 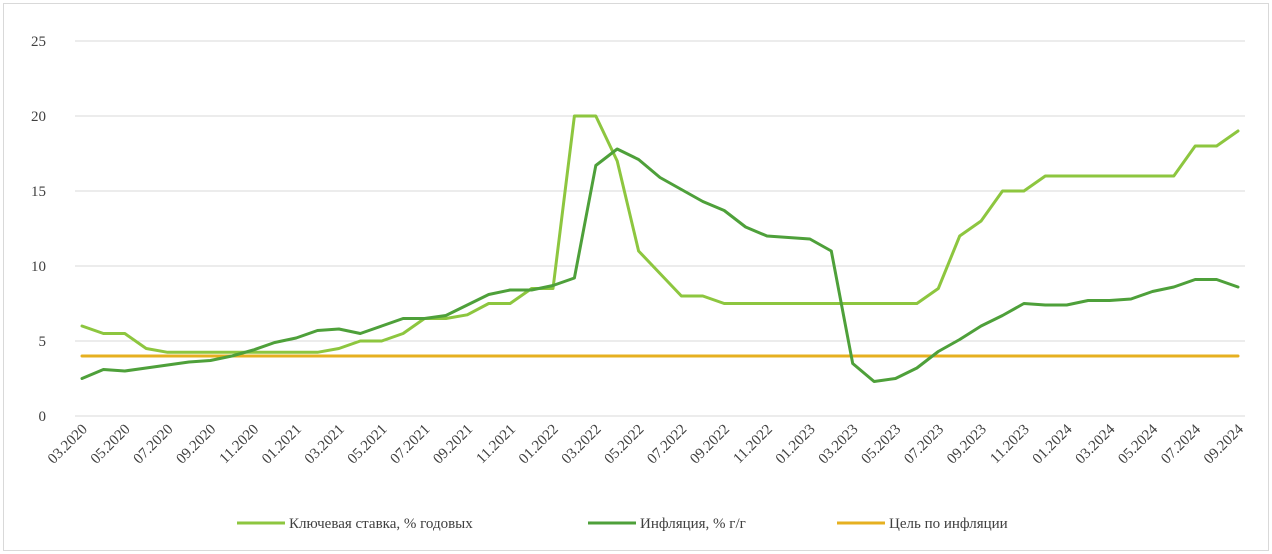 What do you see at coordinates (43, 417) in the screenshot?
I see `y-tick-label: 0` at bounding box center [43, 417].